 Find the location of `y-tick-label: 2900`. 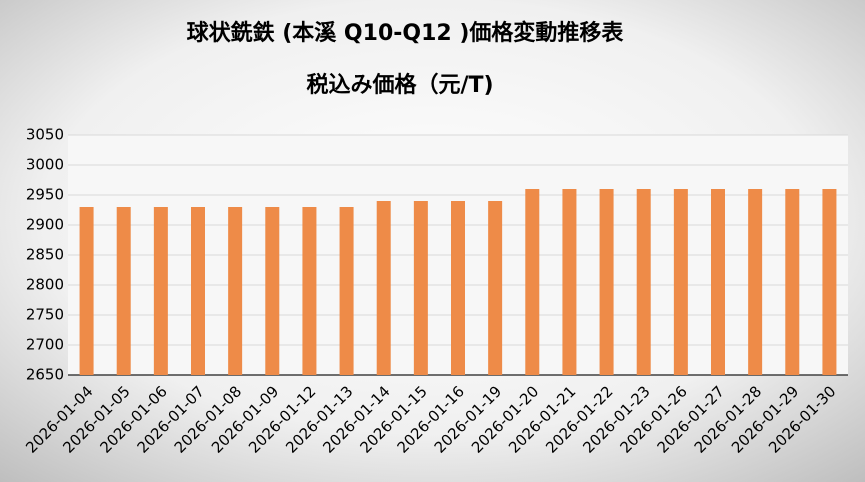

y-tick-label: 2900 is located at coordinates (45, 225).